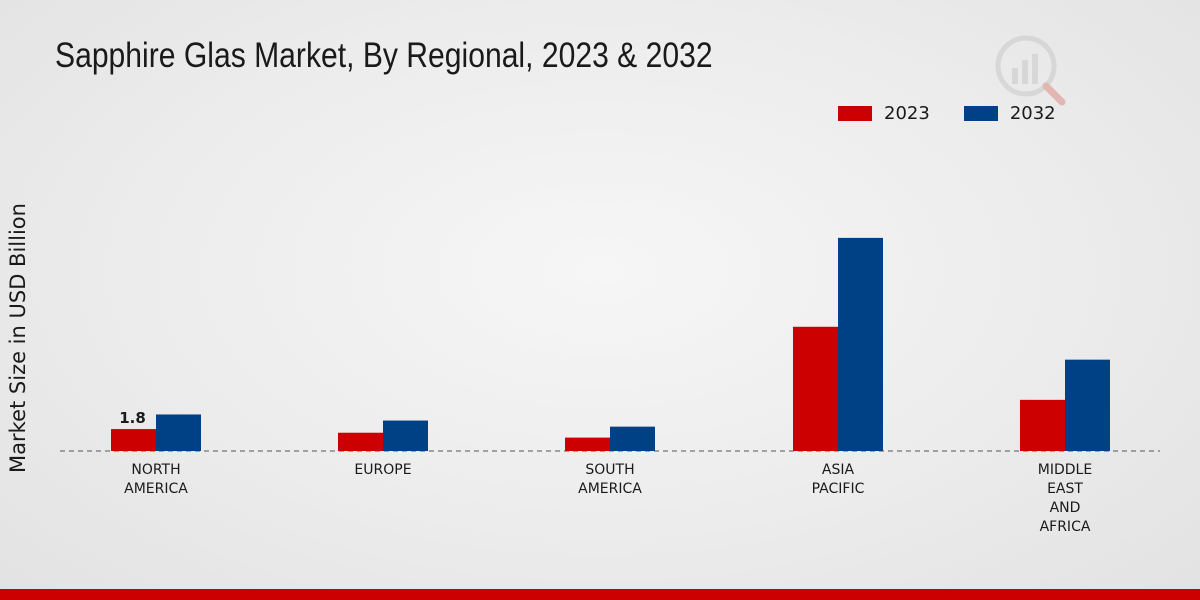 The height and width of the screenshot is (600, 1200). What do you see at coordinates (133, 440) in the screenshot?
I see `bar-2023-north-america` at bounding box center [133, 440].